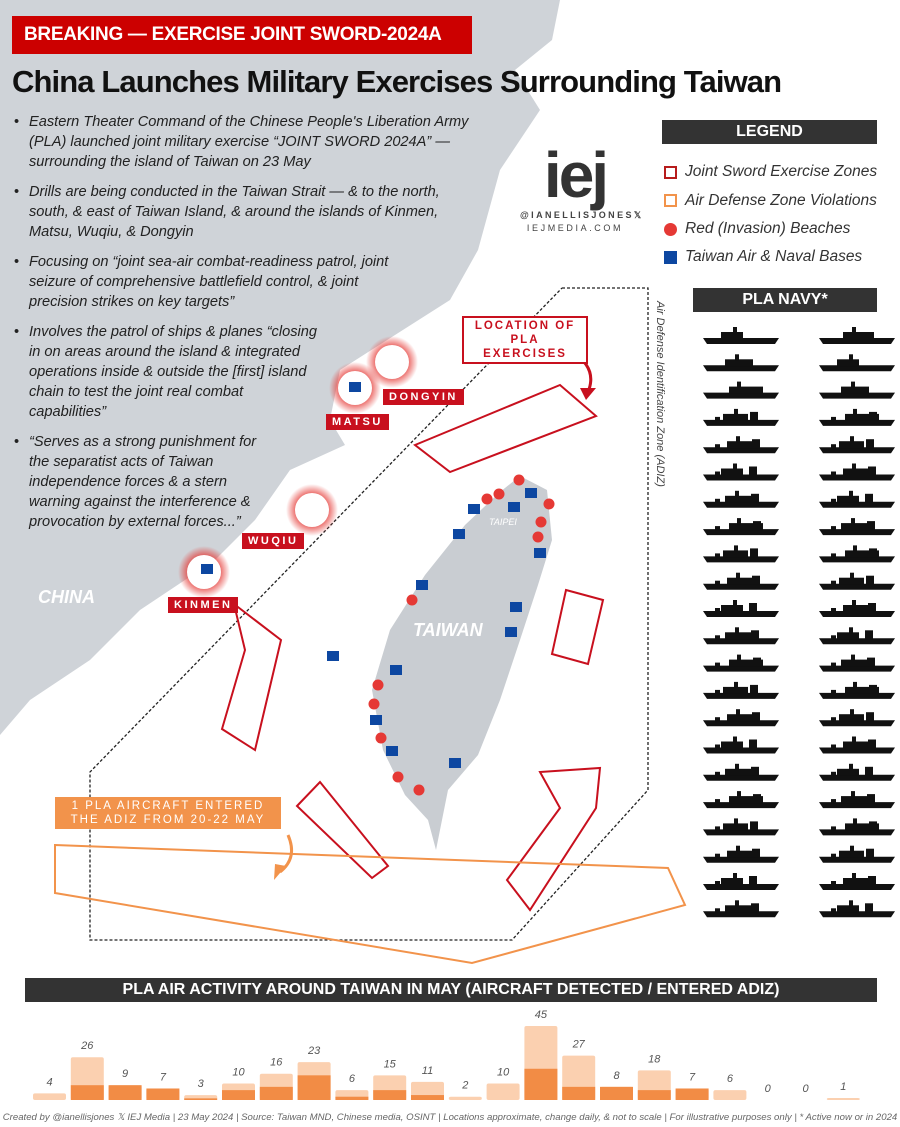  Describe the element at coordinates (799, 622) in the screenshot. I see `pla-navy-ships` at that location.